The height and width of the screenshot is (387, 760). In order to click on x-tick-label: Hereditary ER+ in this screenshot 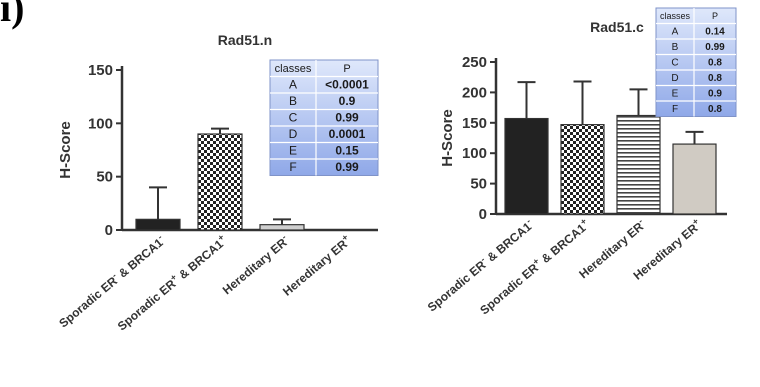, I will do `click(316, 265)`.